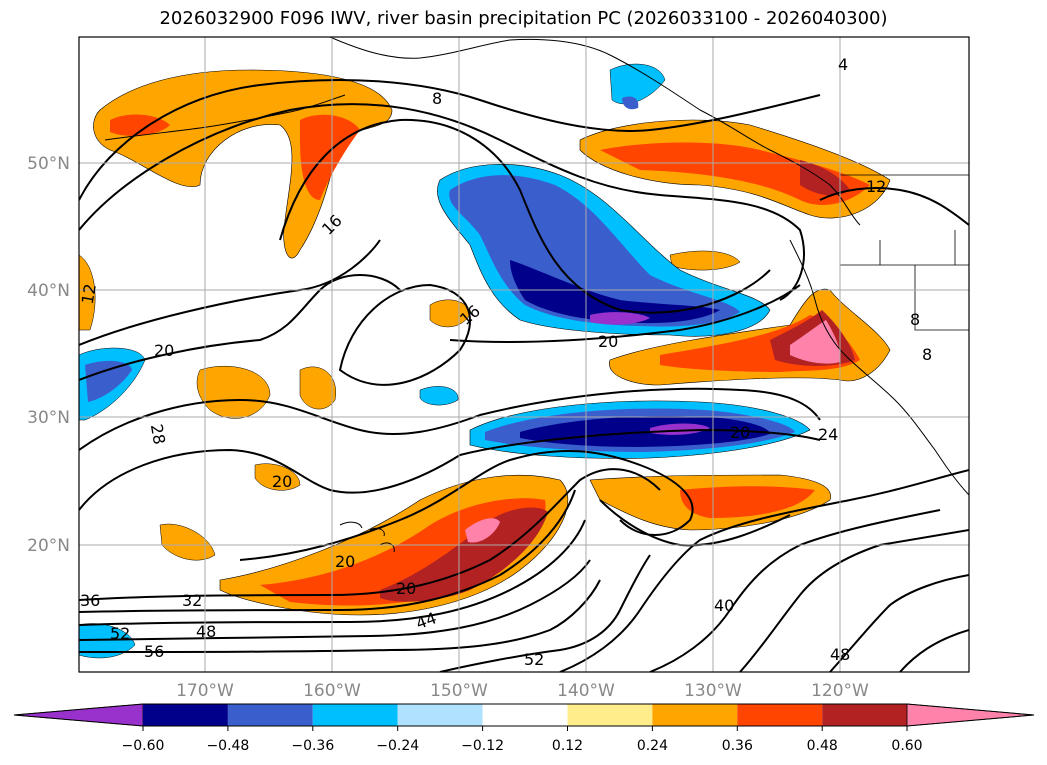 The image size is (1047, 765). I want to click on coastline-alaska, so click(595, 131).